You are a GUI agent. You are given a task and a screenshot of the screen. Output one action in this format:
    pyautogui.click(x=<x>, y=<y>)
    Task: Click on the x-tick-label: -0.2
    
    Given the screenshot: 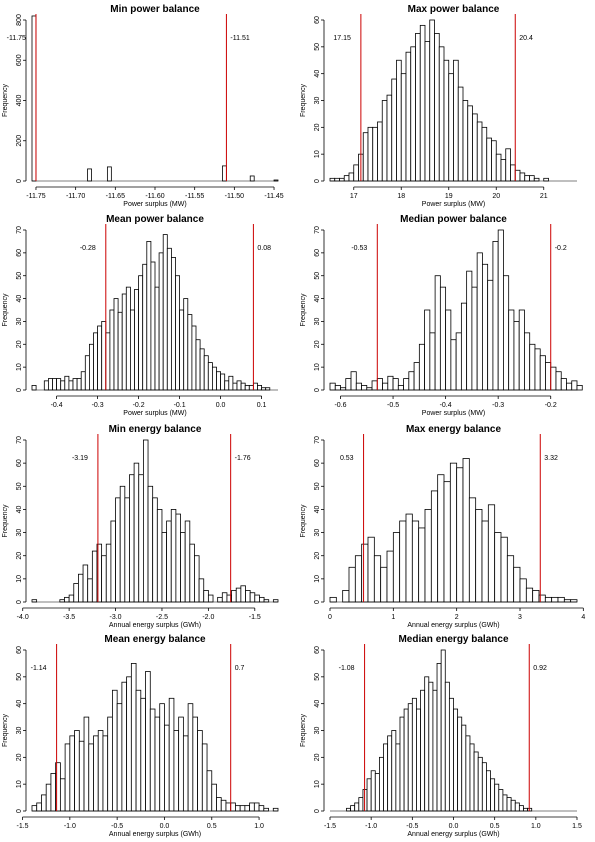 What is the action you would take?
    pyautogui.click(x=551, y=405)
    